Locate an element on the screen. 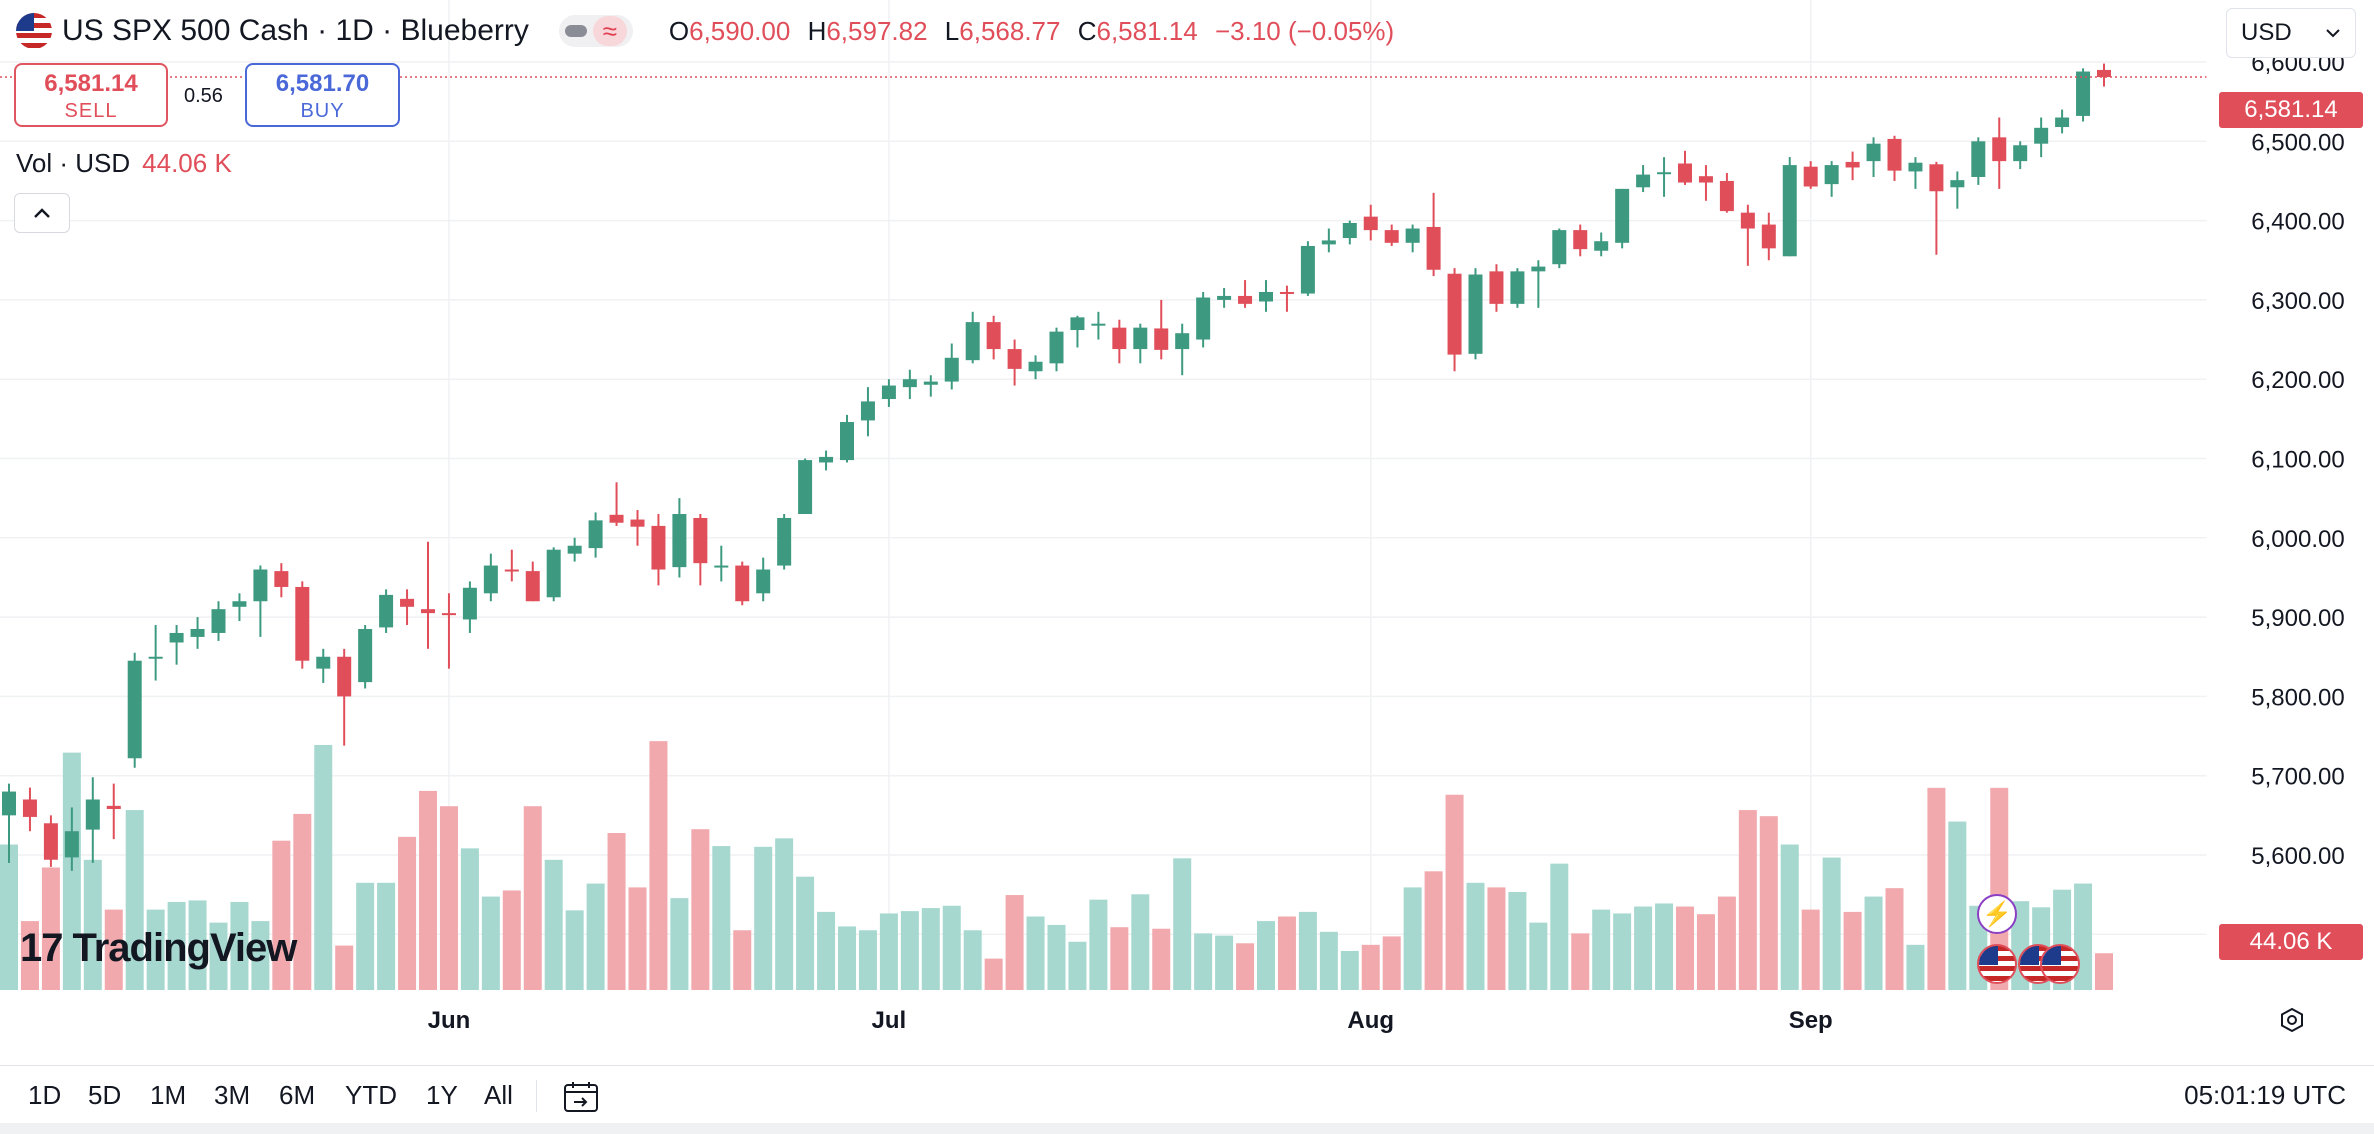 The height and width of the screenshot is (1134, 2374). indicator-toggle: ≈ is located at coordinates (595, 31).